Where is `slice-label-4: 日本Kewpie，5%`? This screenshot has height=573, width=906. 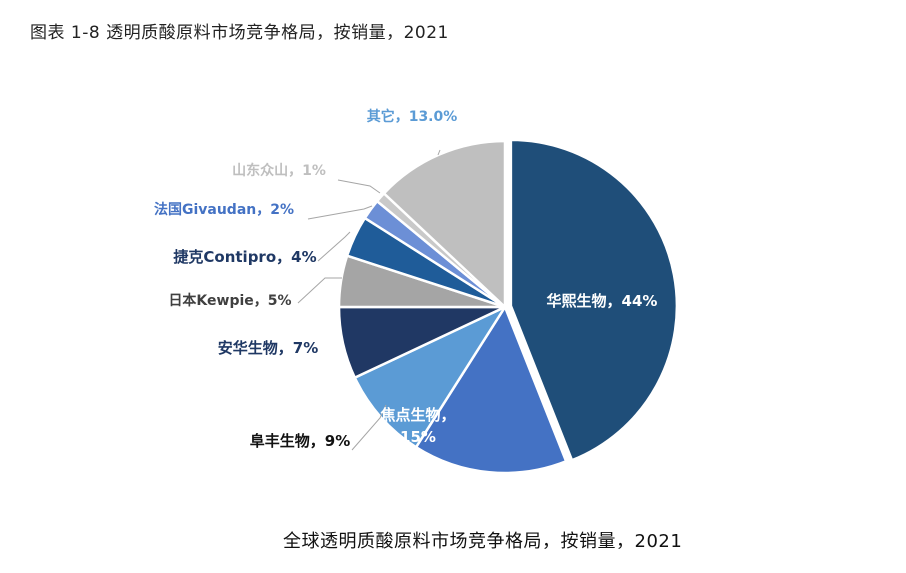 slice-label-4: 日本Kewpie，5% is located at coordinates (229, 300).